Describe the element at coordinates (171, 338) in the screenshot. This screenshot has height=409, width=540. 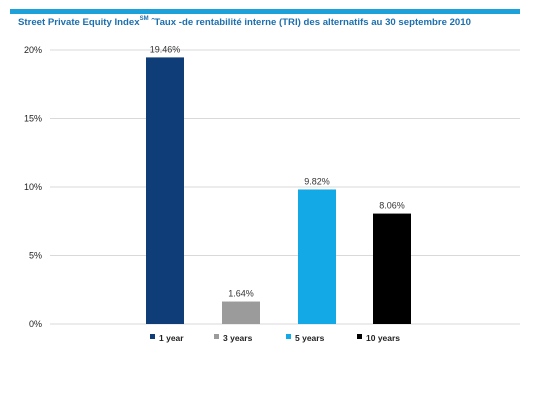
I see `legend-label: 1 year` at that location.